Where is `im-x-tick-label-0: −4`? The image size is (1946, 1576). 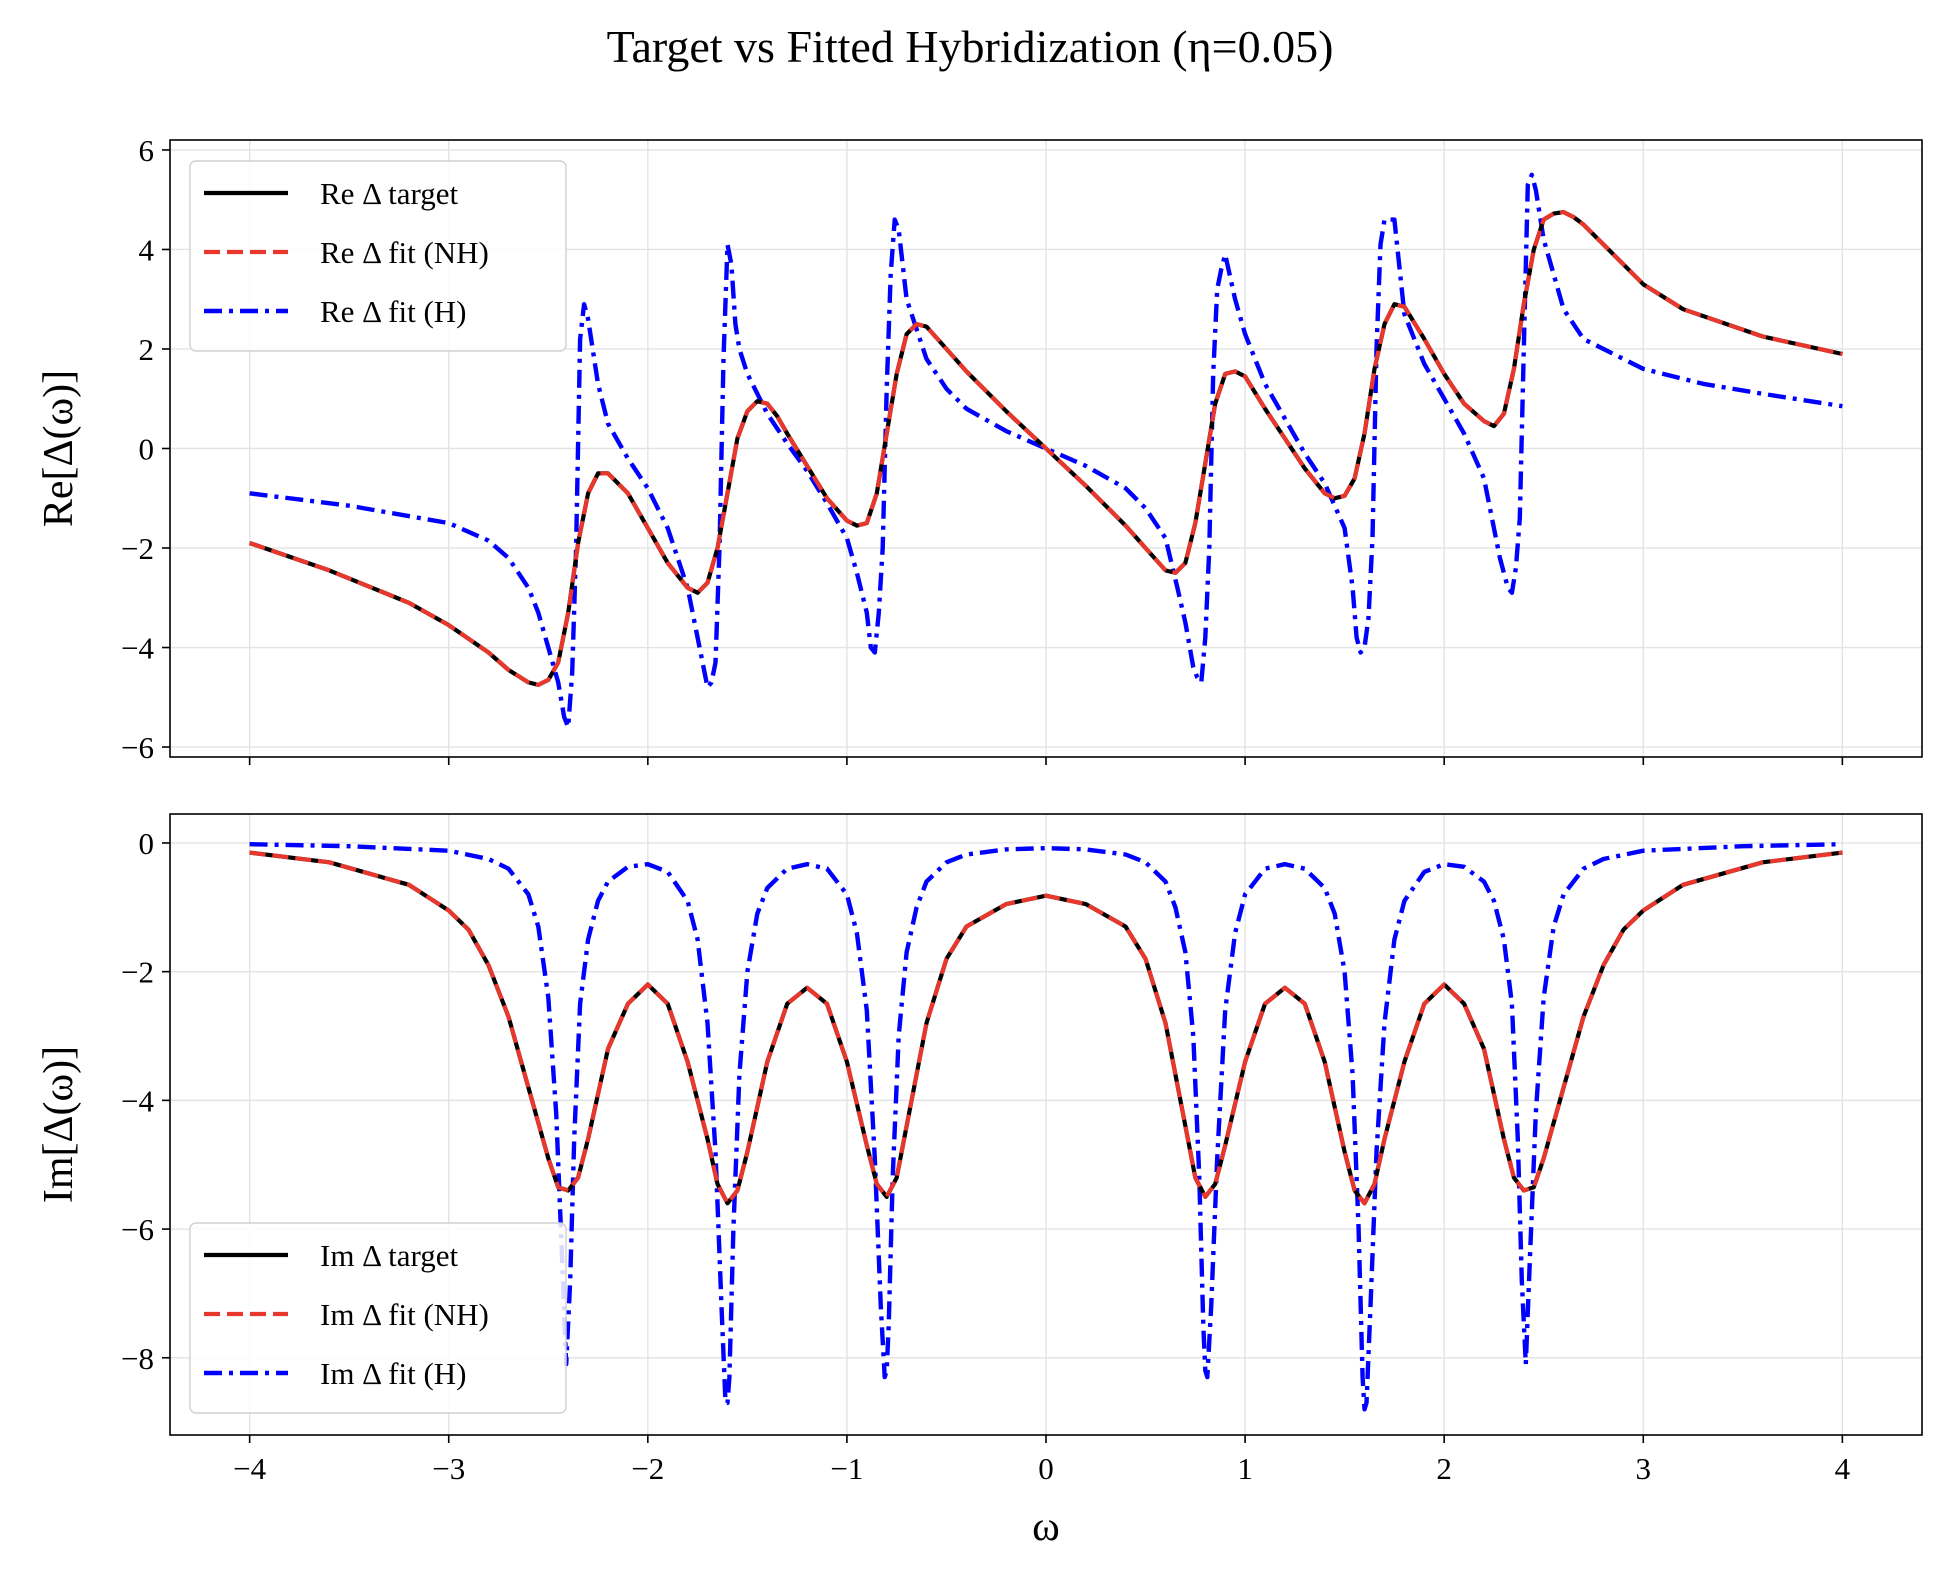
im-x-tick-label-0: −4 is located at coordinates (249, 1468).